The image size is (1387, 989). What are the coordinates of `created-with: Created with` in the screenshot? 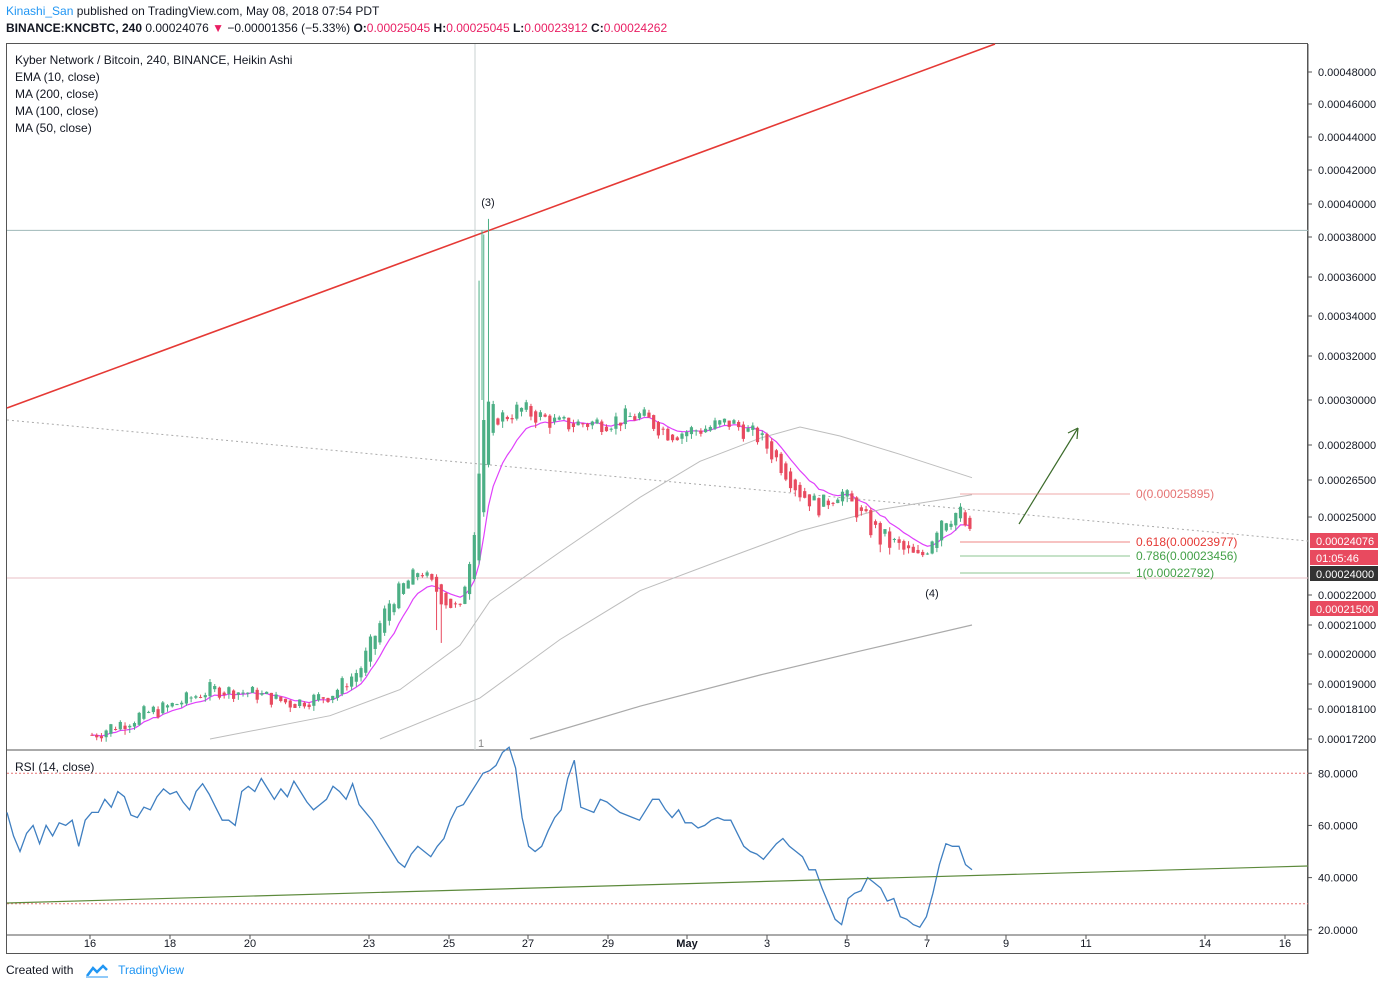 It's located at (40, 970).